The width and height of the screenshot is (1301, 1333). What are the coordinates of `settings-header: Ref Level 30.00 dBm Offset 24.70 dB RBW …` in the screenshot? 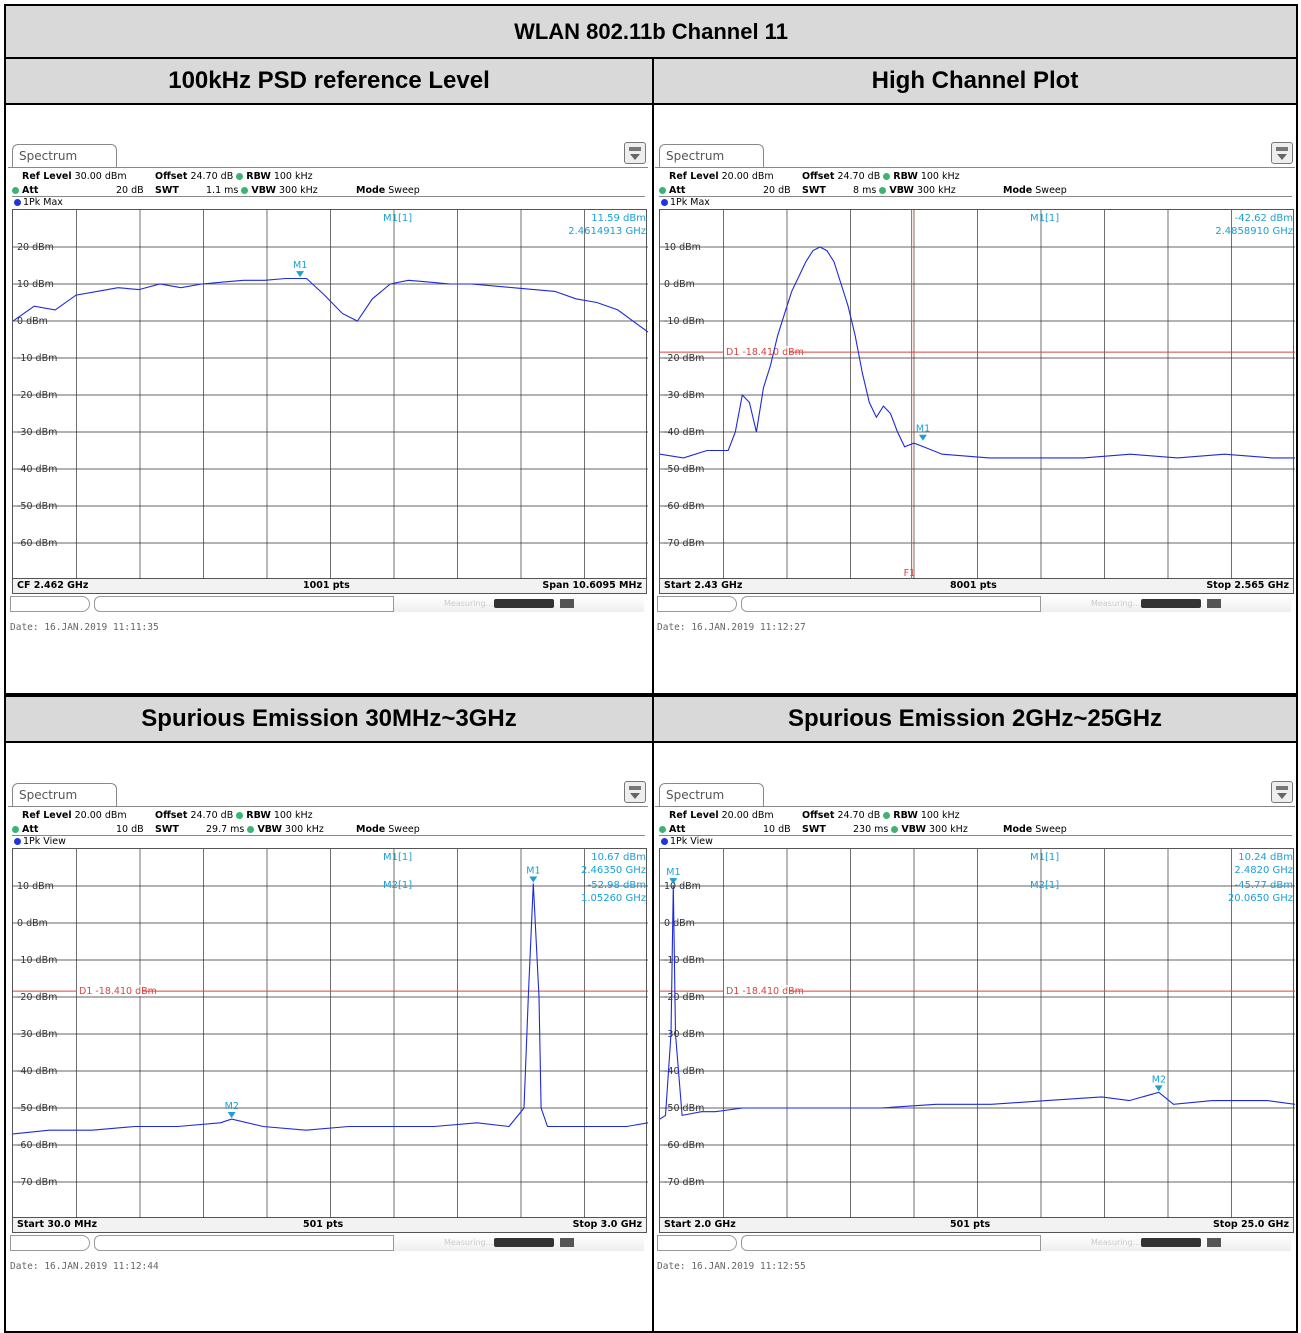 It's located at (328, 182).